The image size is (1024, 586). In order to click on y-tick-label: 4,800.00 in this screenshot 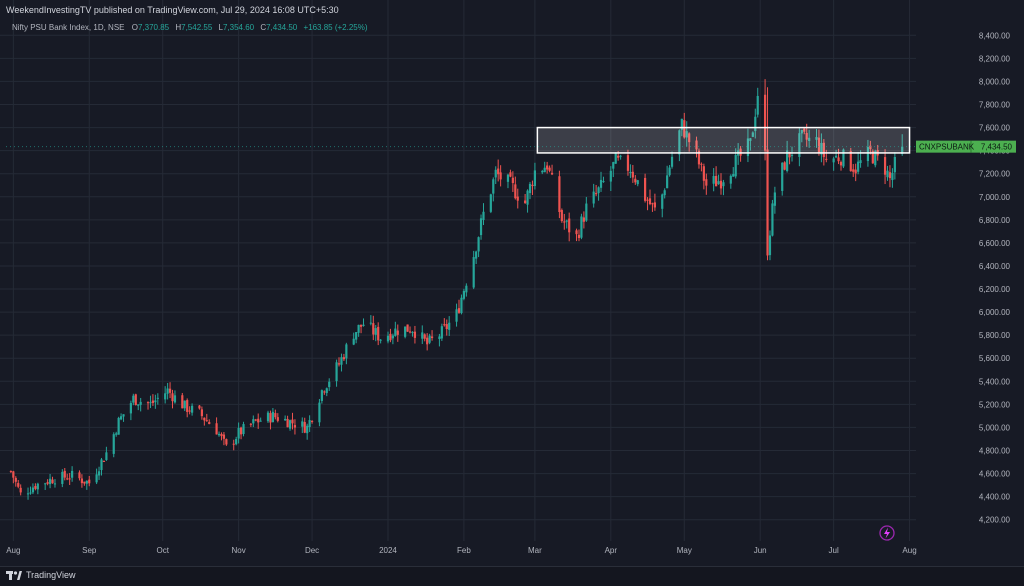, I will do `click(995, 451)`.